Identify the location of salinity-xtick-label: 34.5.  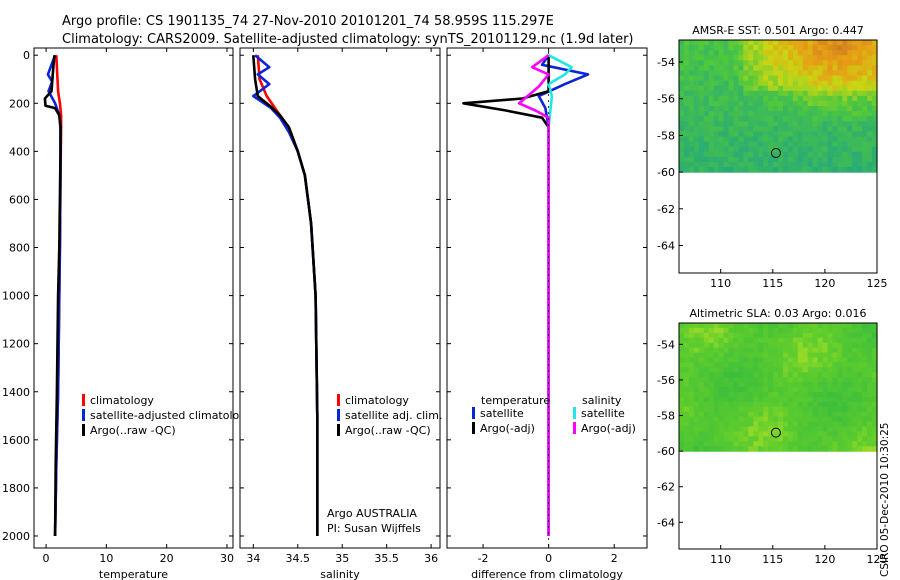
(298, 558).